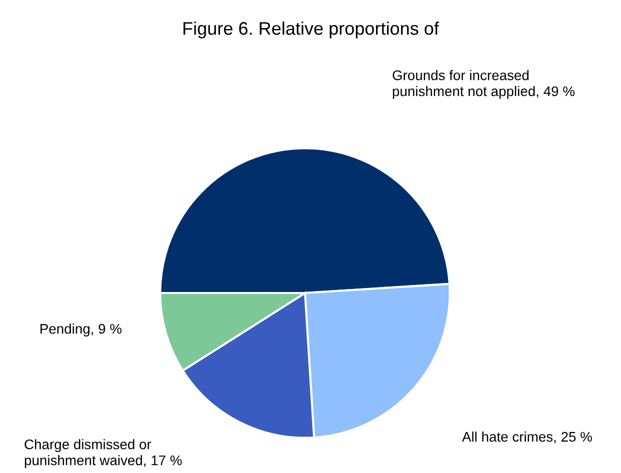 The image size is (621, 473). Describe the element at coordinates (81, 330) in the screenshot. I see `slice-label: Pending, 9 %` at that location.